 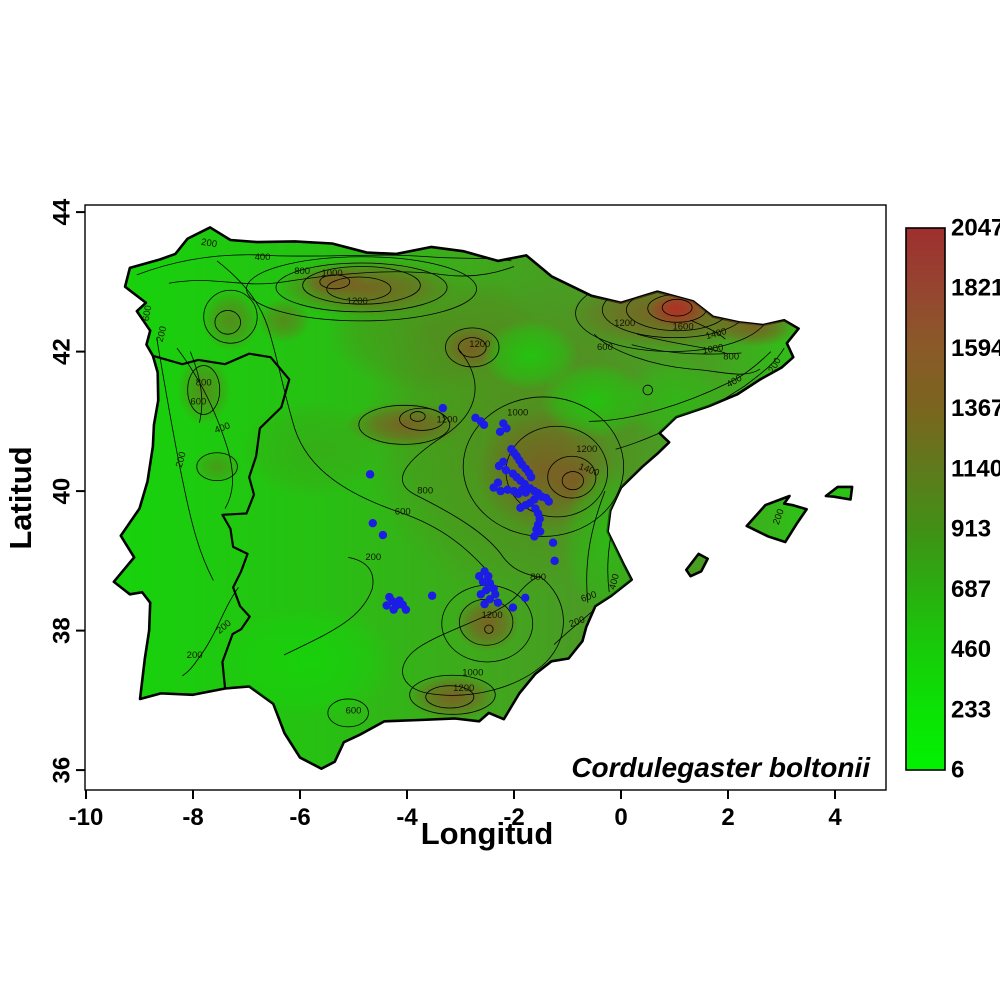 What do you see at coordinates (299, 817) in the screenshot?
I see `x-tick-label: -6` at bounding box center [299, 817].